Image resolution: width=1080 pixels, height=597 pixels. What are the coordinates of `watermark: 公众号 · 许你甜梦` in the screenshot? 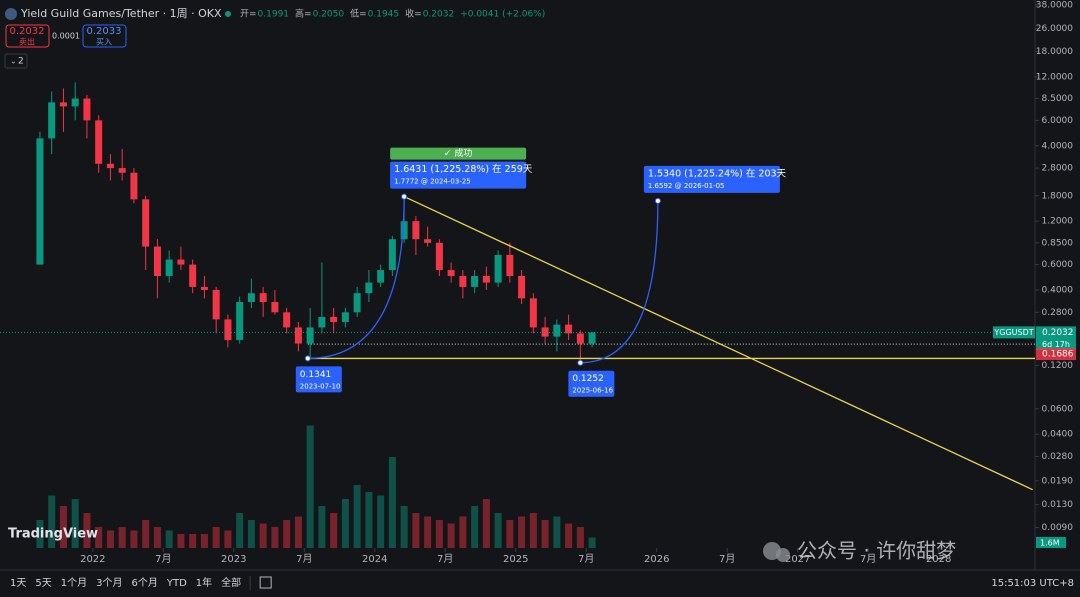 It's located at (859, 551).